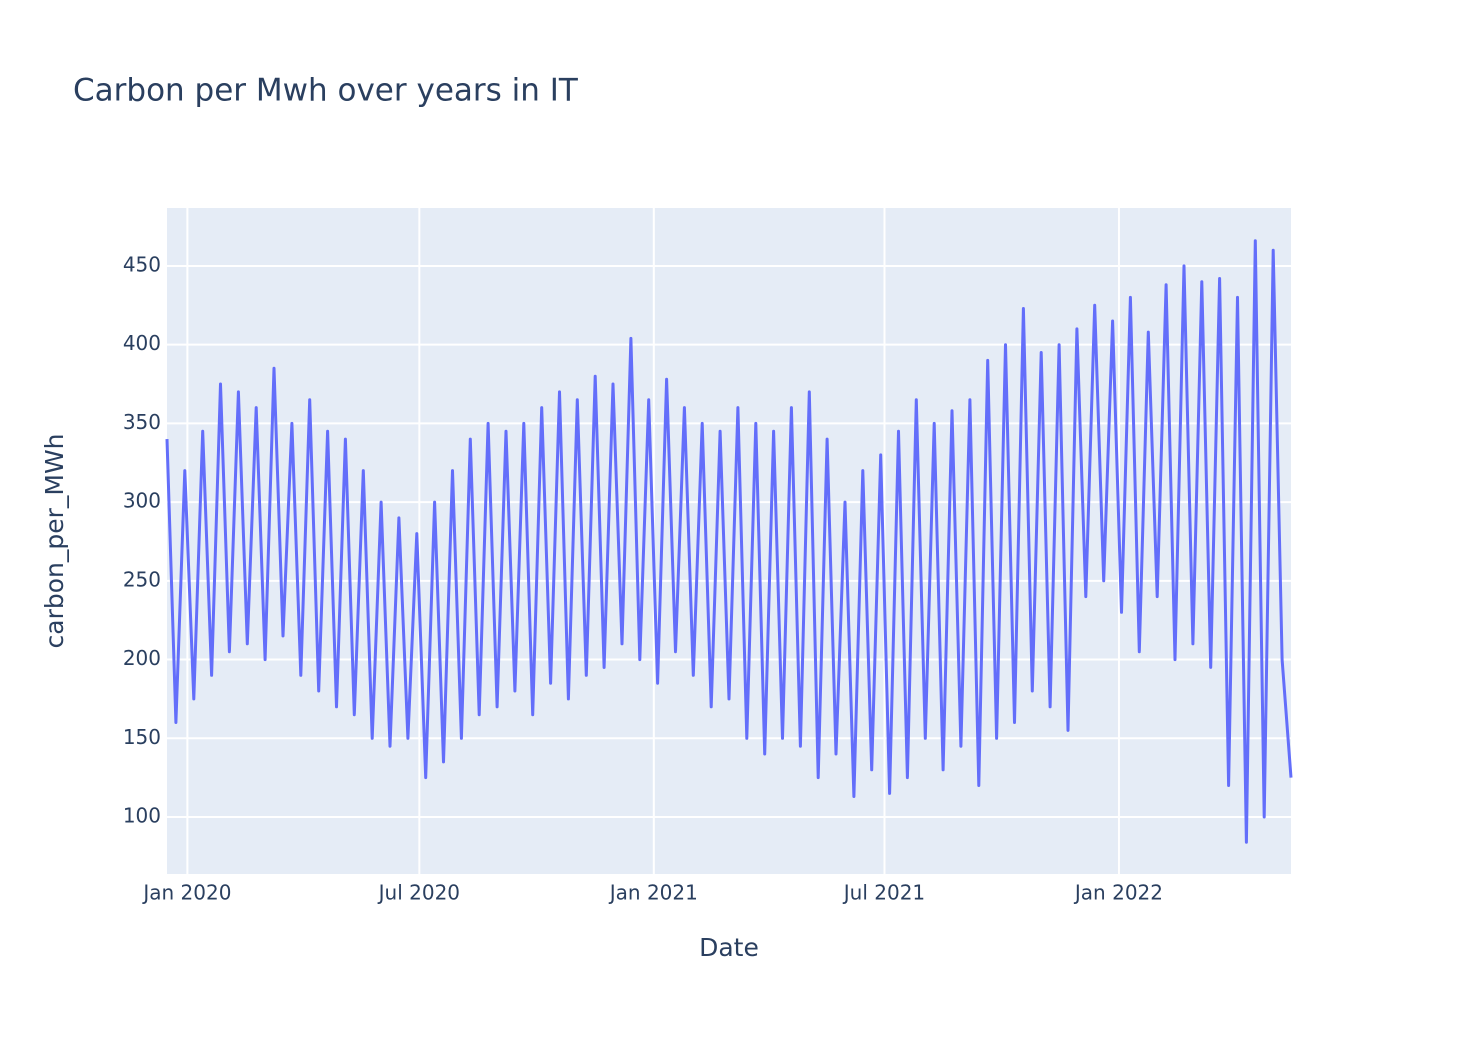  What do you see at coordinates (418, 893) in the screenshot?
I see `x-tick-label: Jul 2020` at bounding box center [418, 893].